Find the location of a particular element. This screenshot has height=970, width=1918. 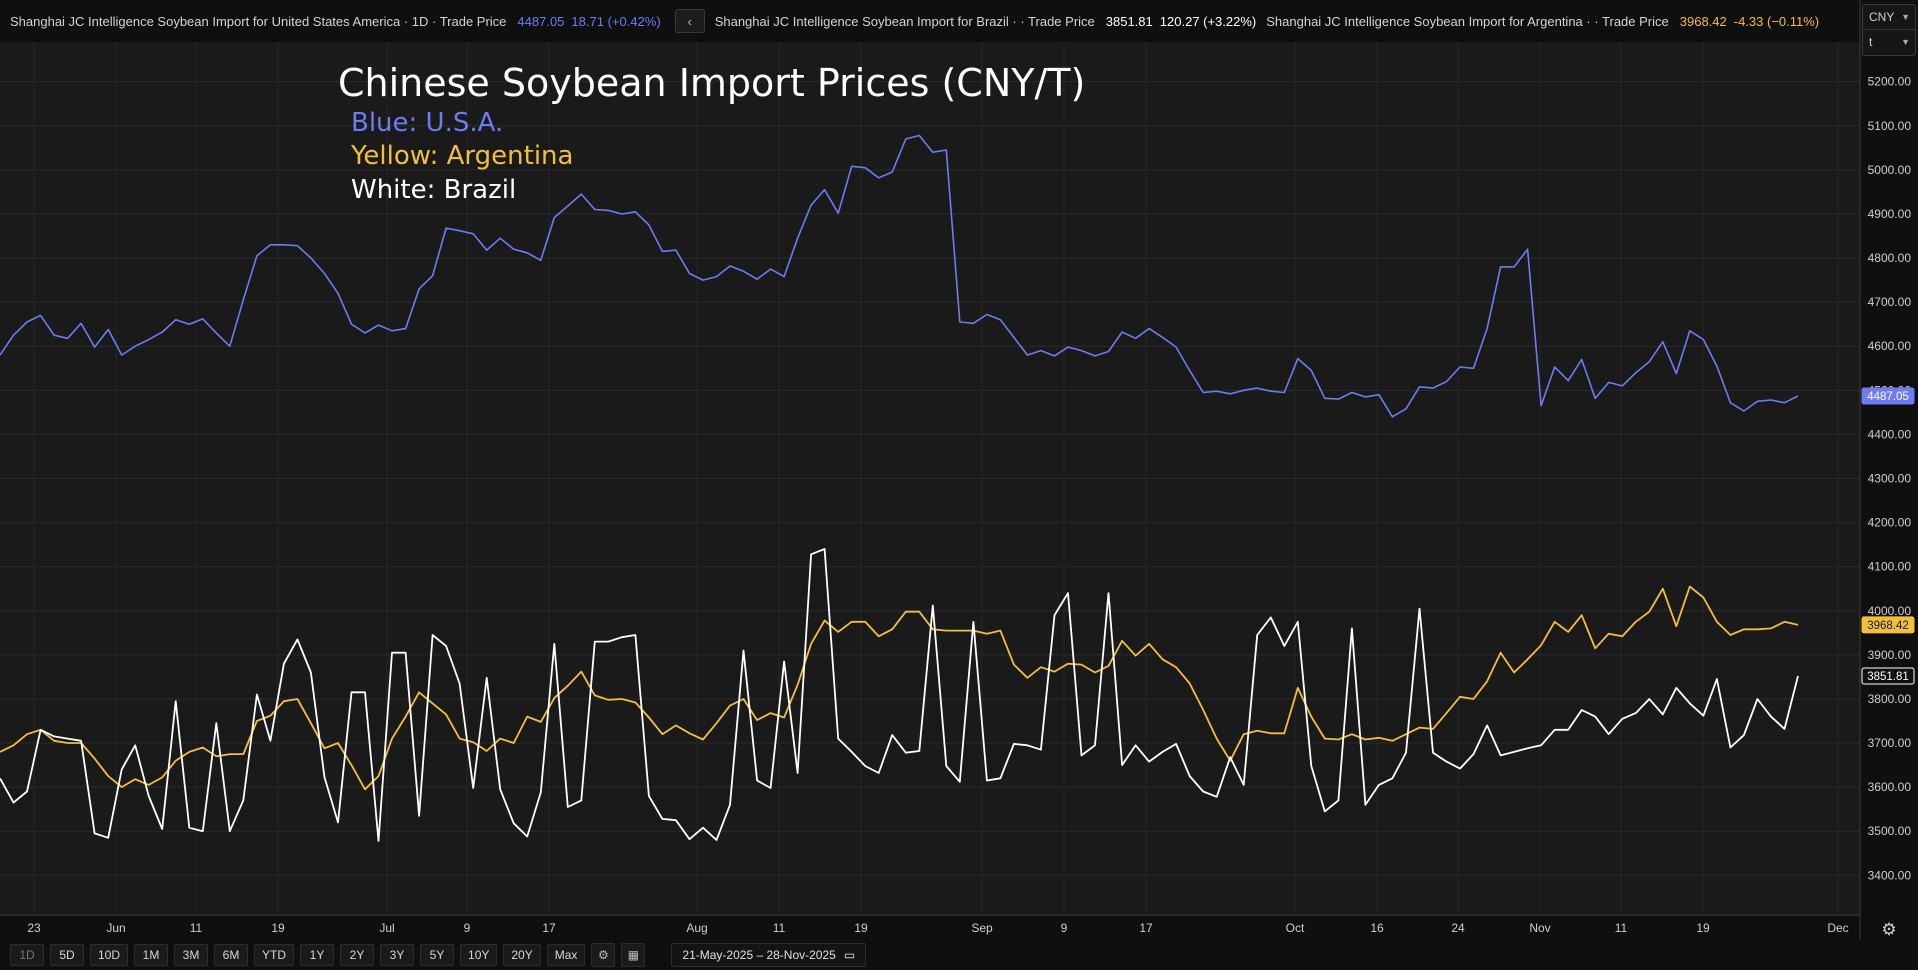

x-tick-label: 16 is located at coordinates (1377, 928).